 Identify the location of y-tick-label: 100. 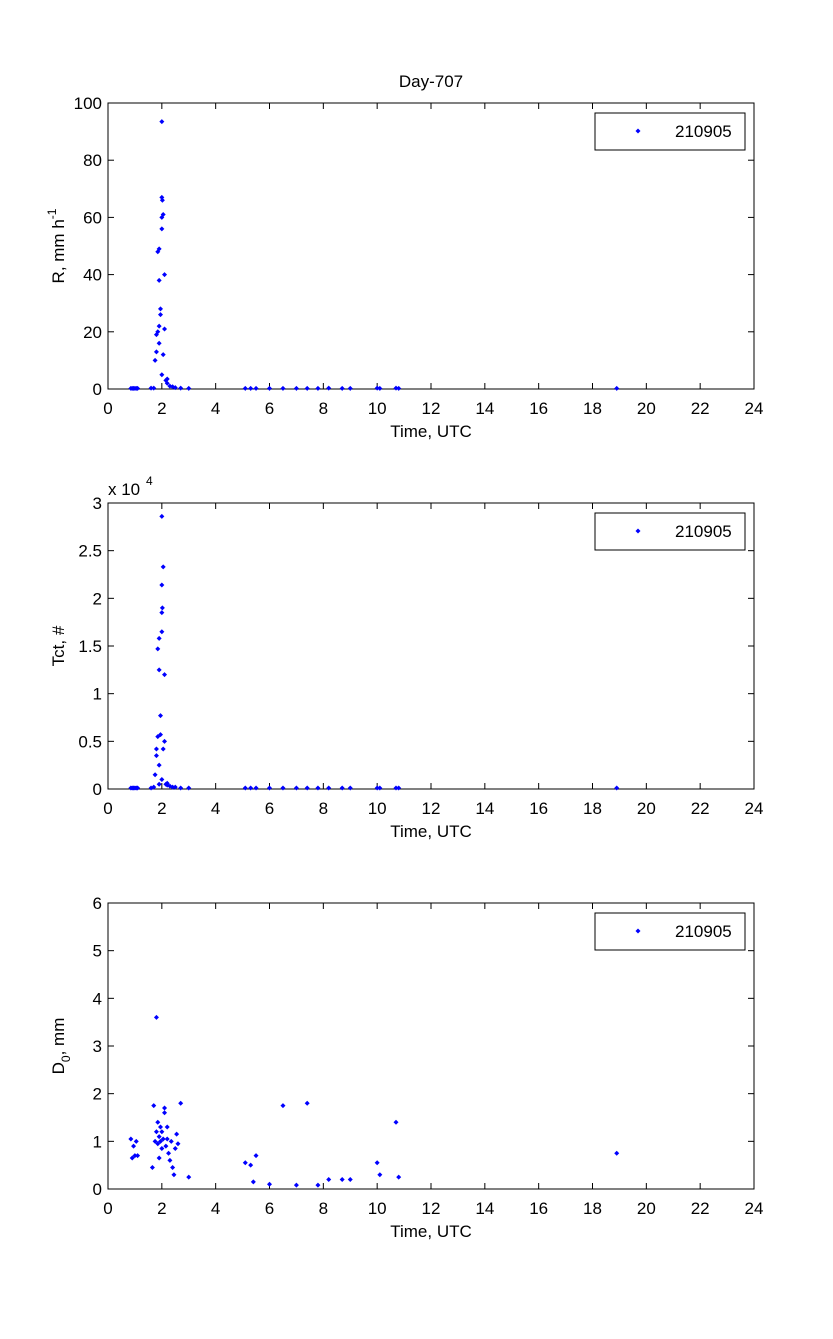
(88, 103).